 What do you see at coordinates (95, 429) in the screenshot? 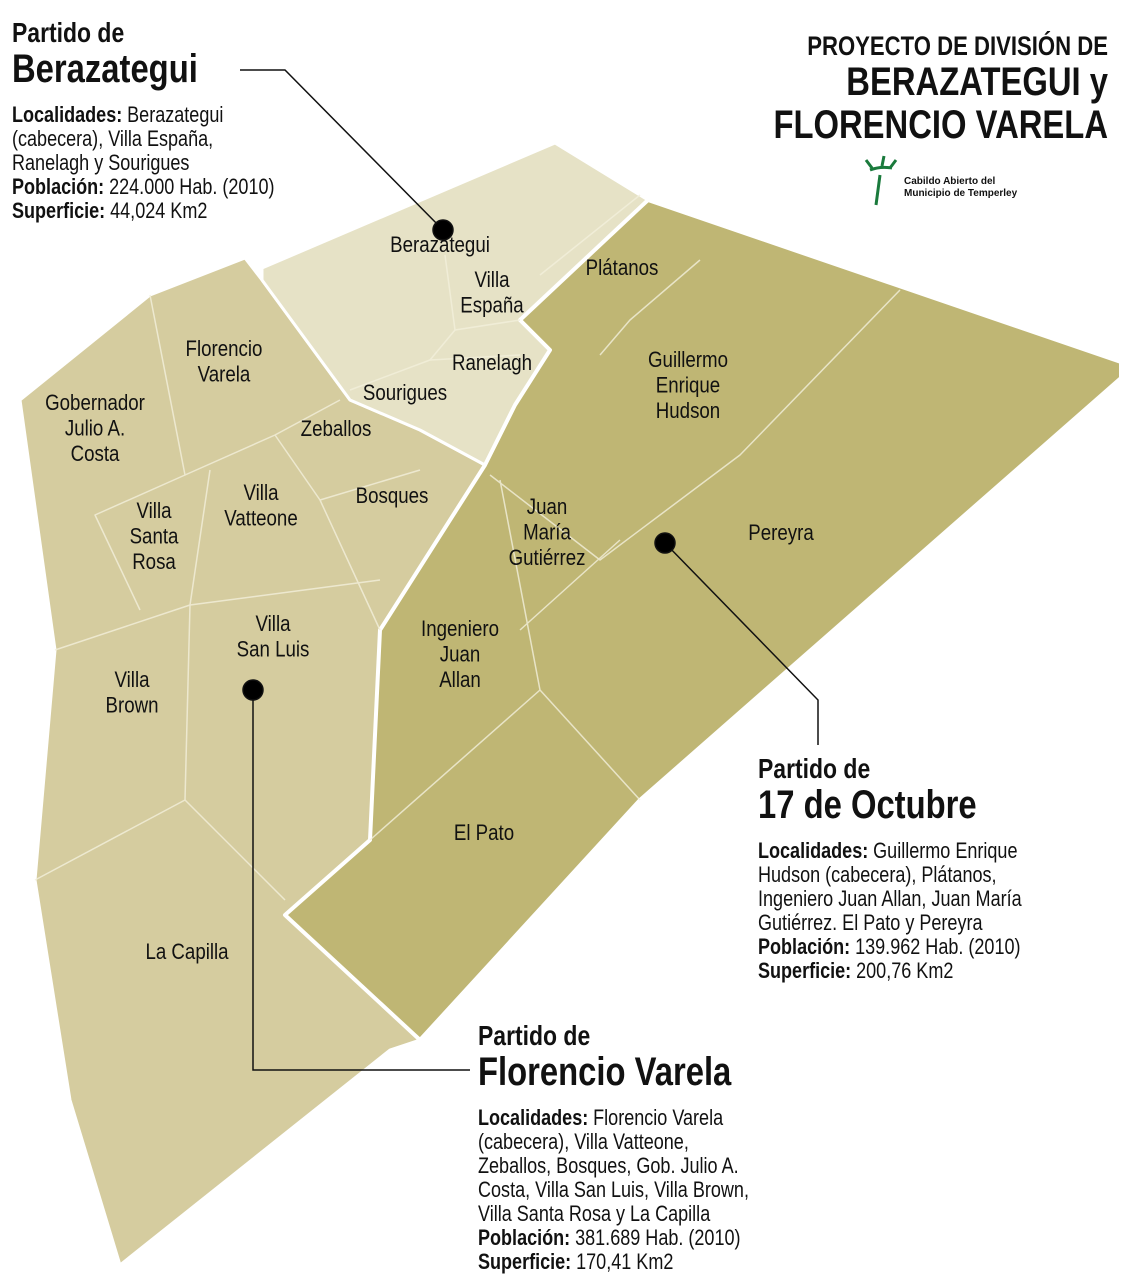
I see `locality-text: Julio A.` at bounding box center [95, 429].